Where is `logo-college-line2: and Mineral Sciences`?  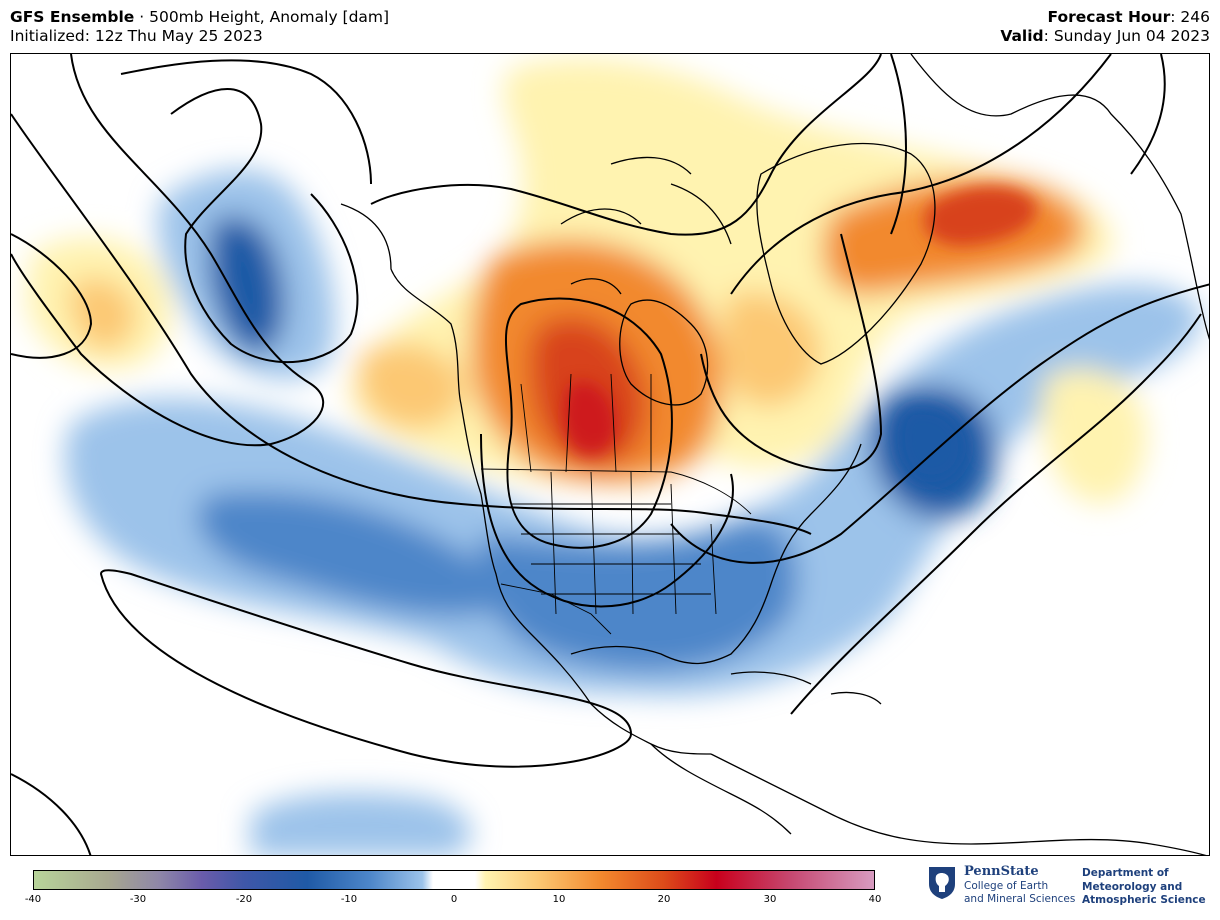
logo-college-line2: and Mineral Sciences is located at coordinates (1020, 899).